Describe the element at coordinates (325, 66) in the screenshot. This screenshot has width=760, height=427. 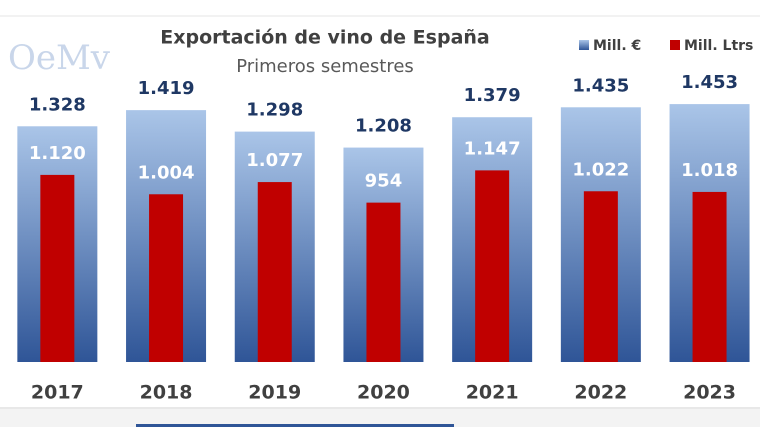
I see `chart-subtitle: Primeros semestres` at that location.